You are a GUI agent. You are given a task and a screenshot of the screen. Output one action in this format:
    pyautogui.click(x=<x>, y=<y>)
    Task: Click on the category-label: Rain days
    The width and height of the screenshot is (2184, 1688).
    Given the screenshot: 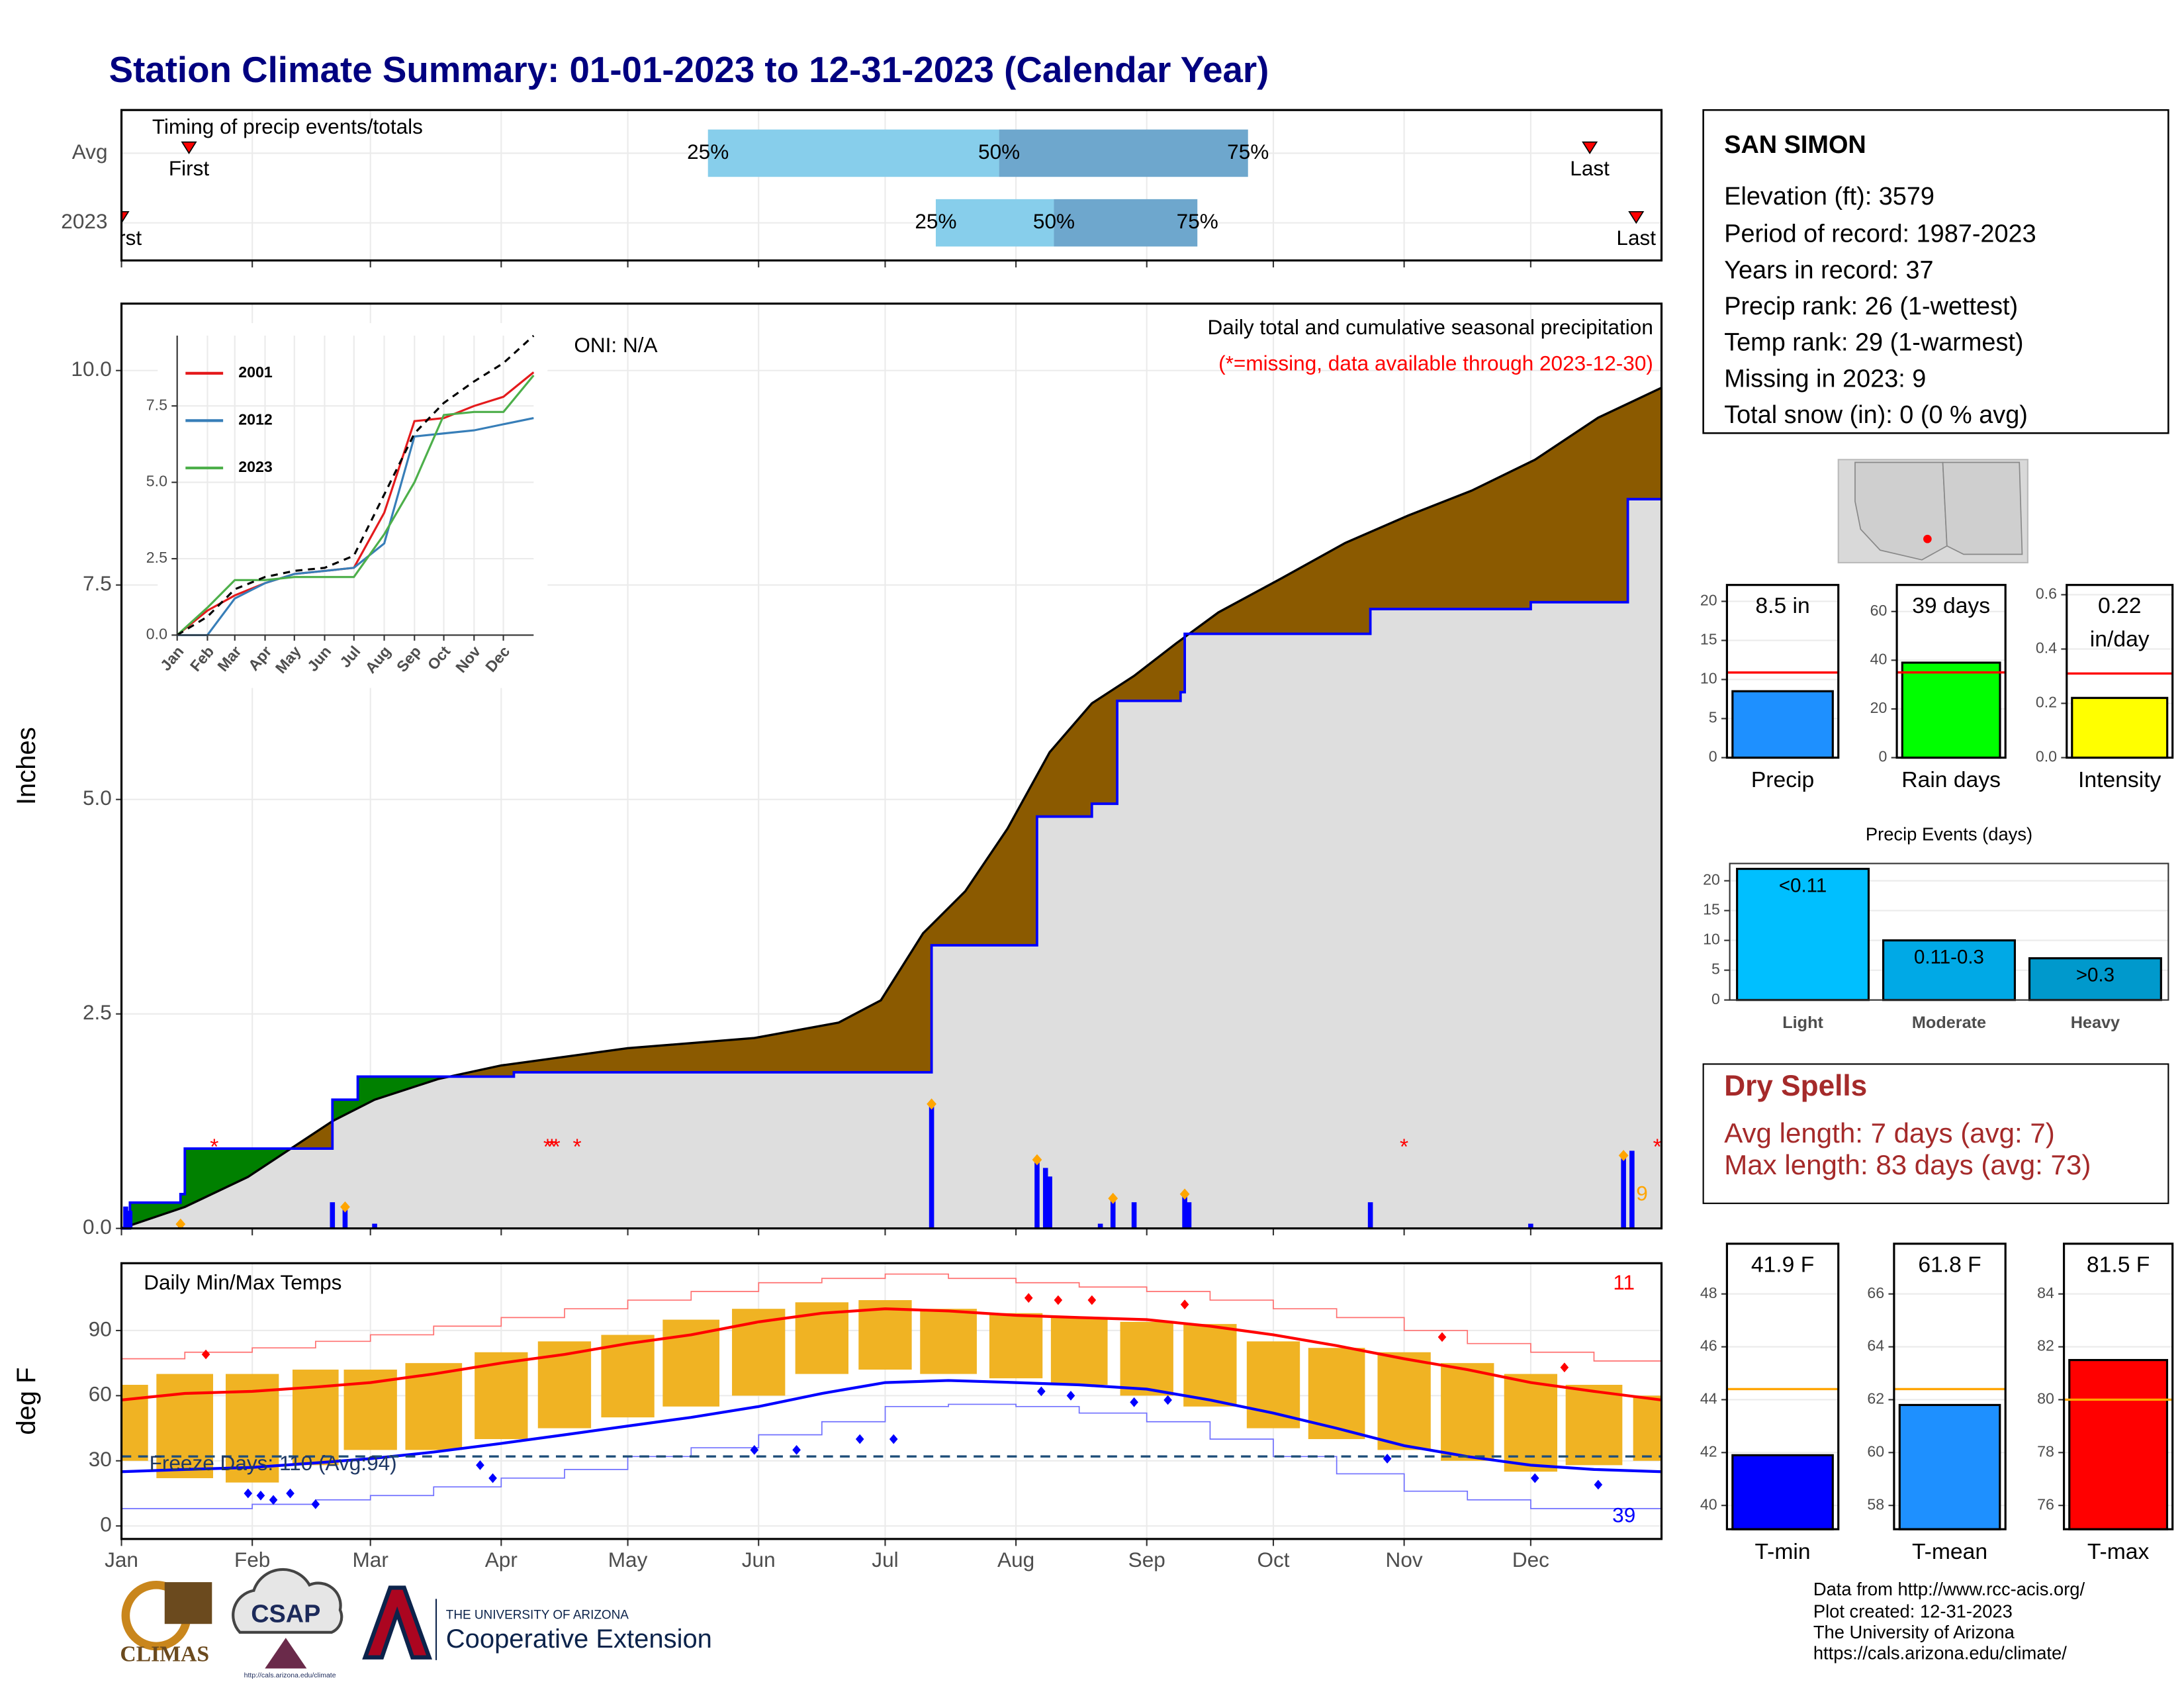 What is the action you would take?
    pyautogui.click(x=1951, y=780)
    